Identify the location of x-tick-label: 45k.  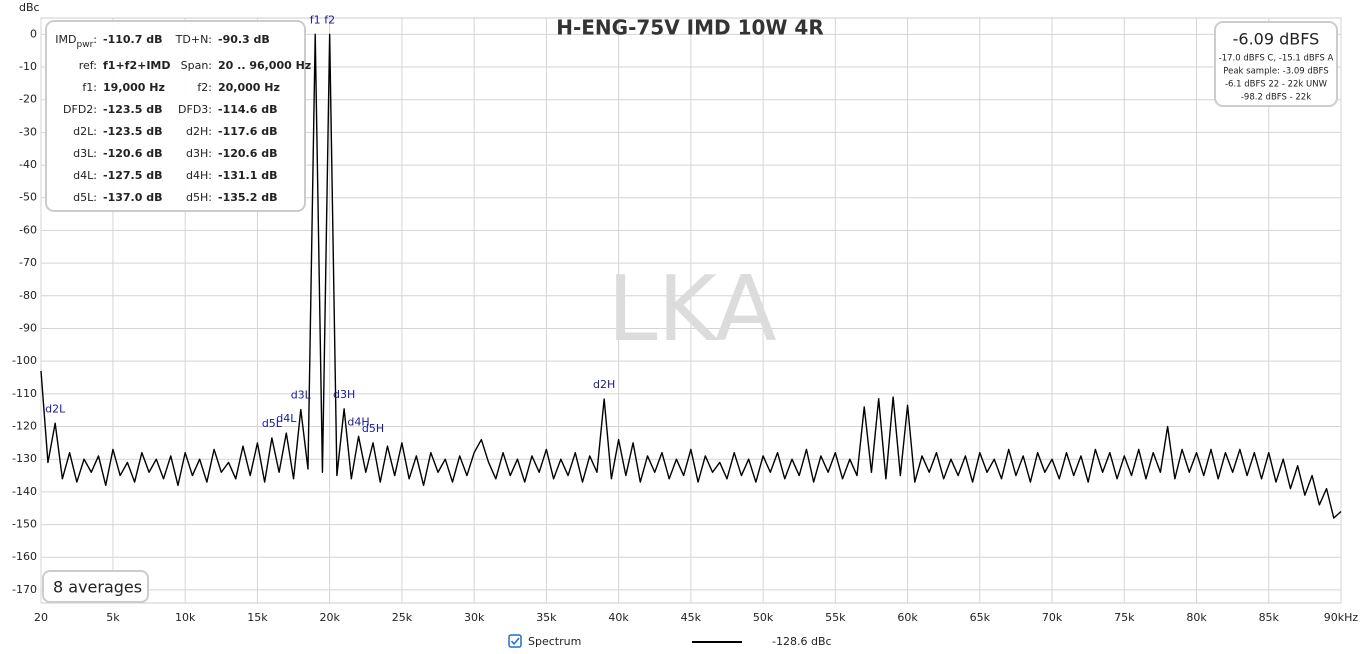
(691, 617).